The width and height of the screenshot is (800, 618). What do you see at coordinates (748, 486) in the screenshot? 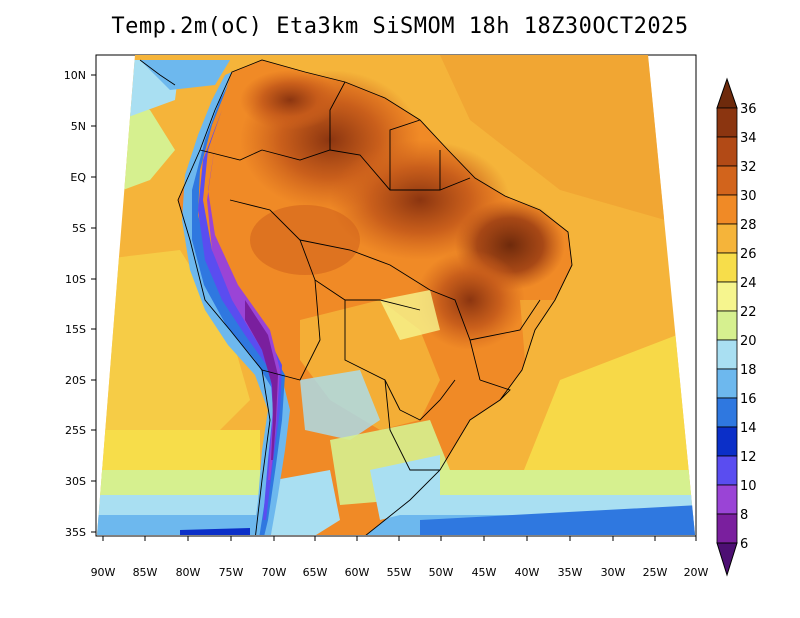
I see `colorbar-label: 10` at bounding box center [748, 486].